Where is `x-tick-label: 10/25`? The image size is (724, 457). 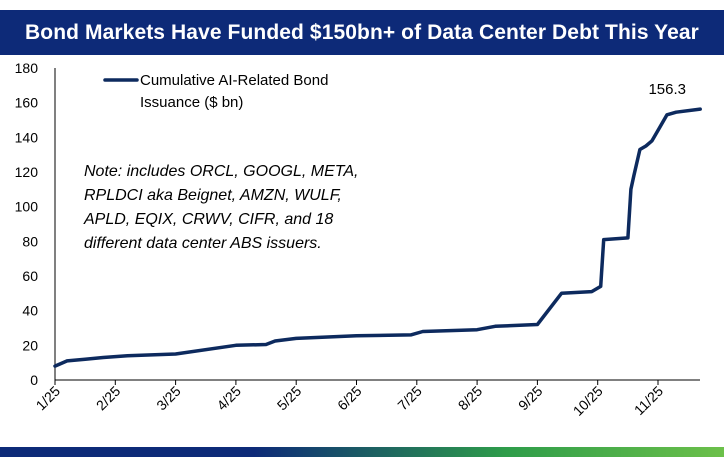 x-tick-label: 10/25 is located at coordinates (588, 401).